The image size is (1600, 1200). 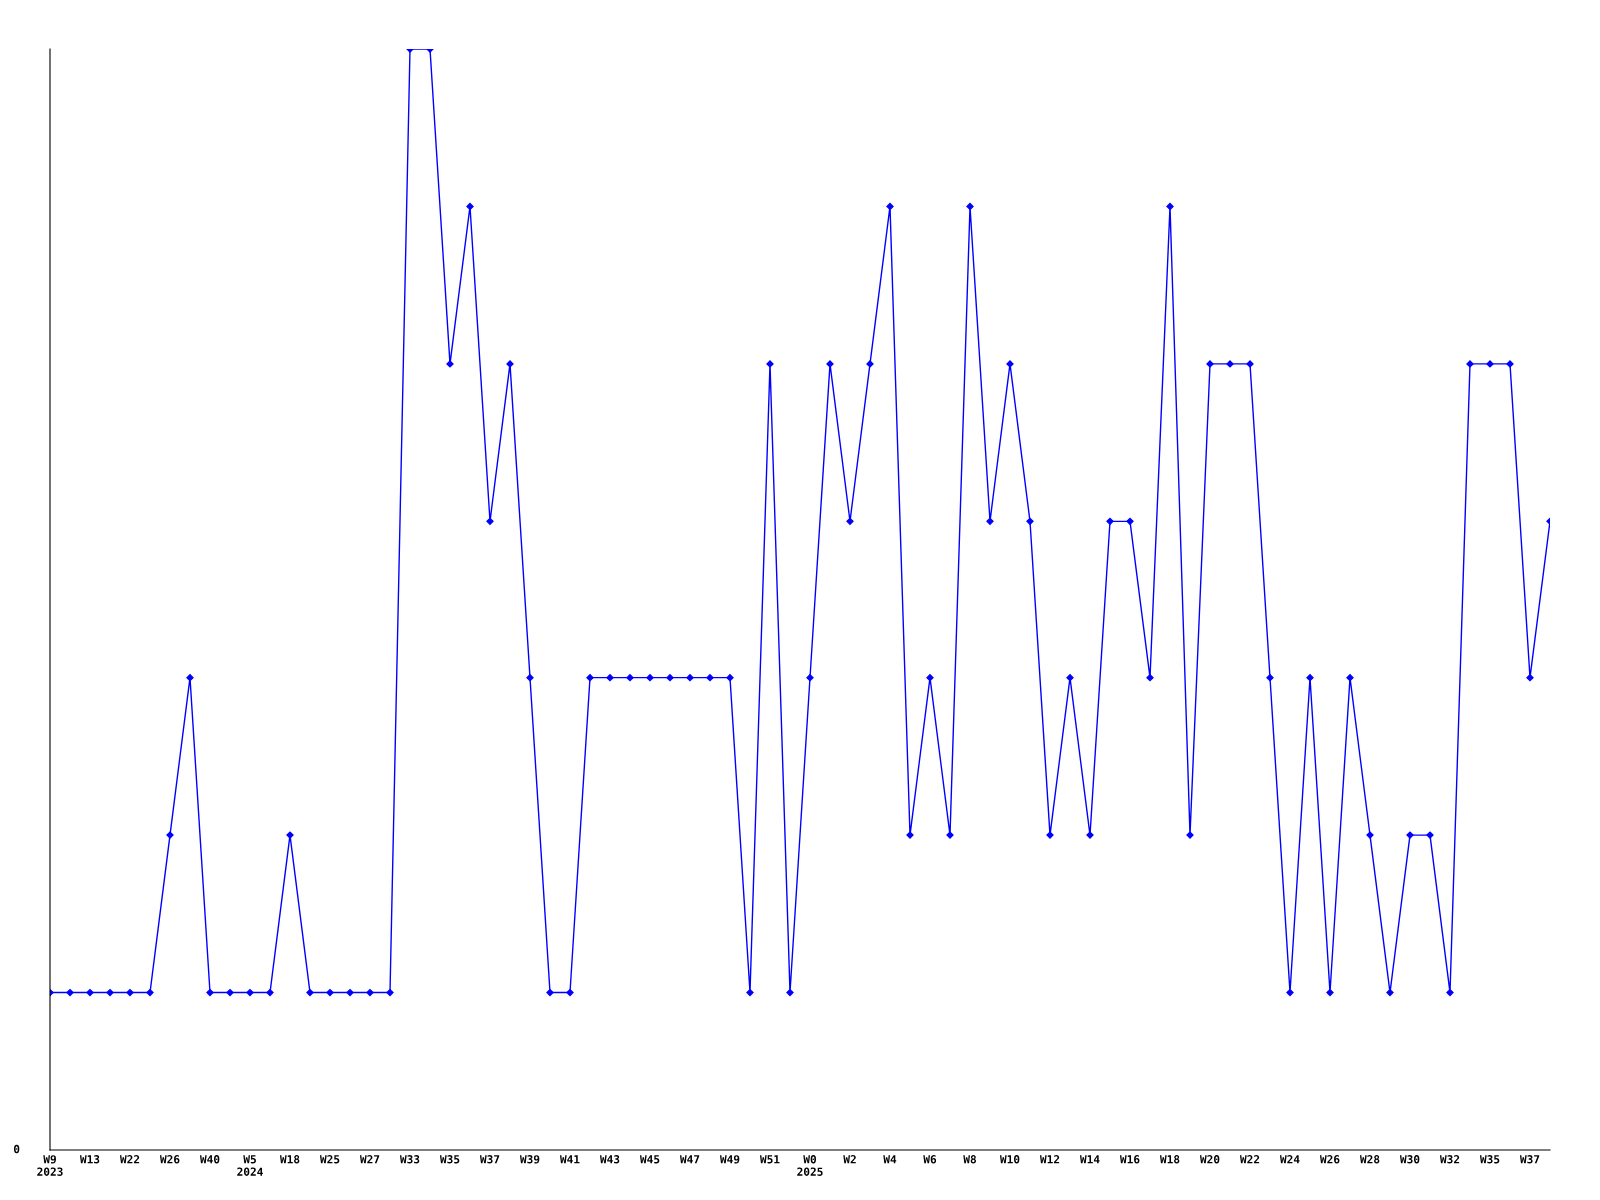 What do you see at coordinates (209, 1159) in the screenshot?
I see `x-tick-label: W40` at bounding box center [209, 1159].